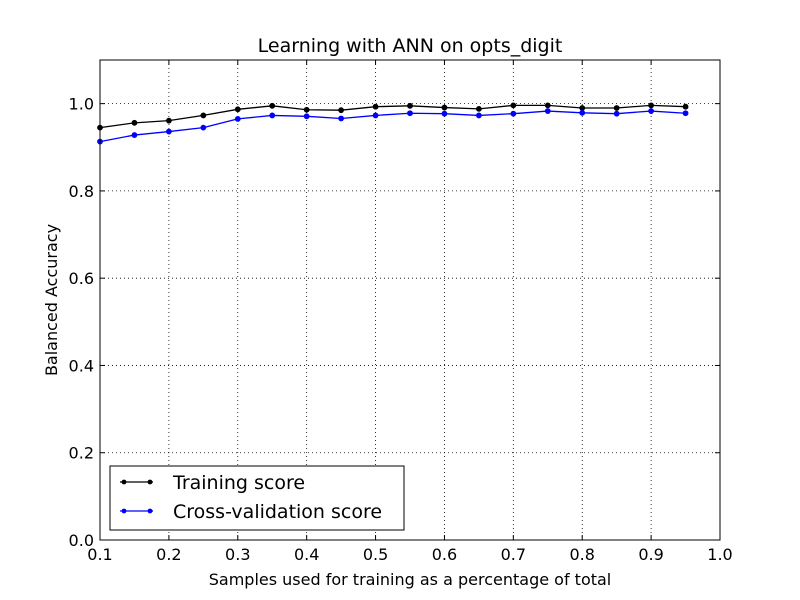 This screenshot has height=600, width=800. What do you see at coordinates (237, 554) in the screenshot?
I see `x-tick-label: 0.3` at bounding box center [237, 554].